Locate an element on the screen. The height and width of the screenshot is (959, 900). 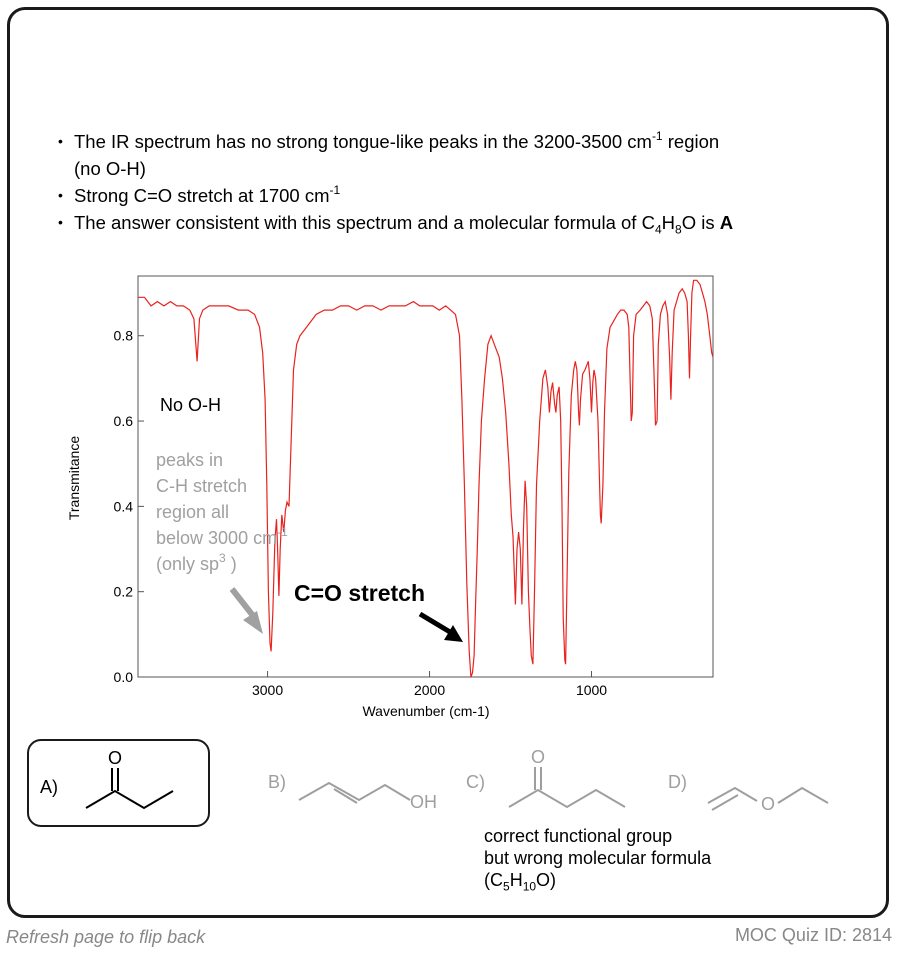
bullet-co-stretch: Strong C=O stretch at 1700 cm-1 is located at coordinates (468, 195).